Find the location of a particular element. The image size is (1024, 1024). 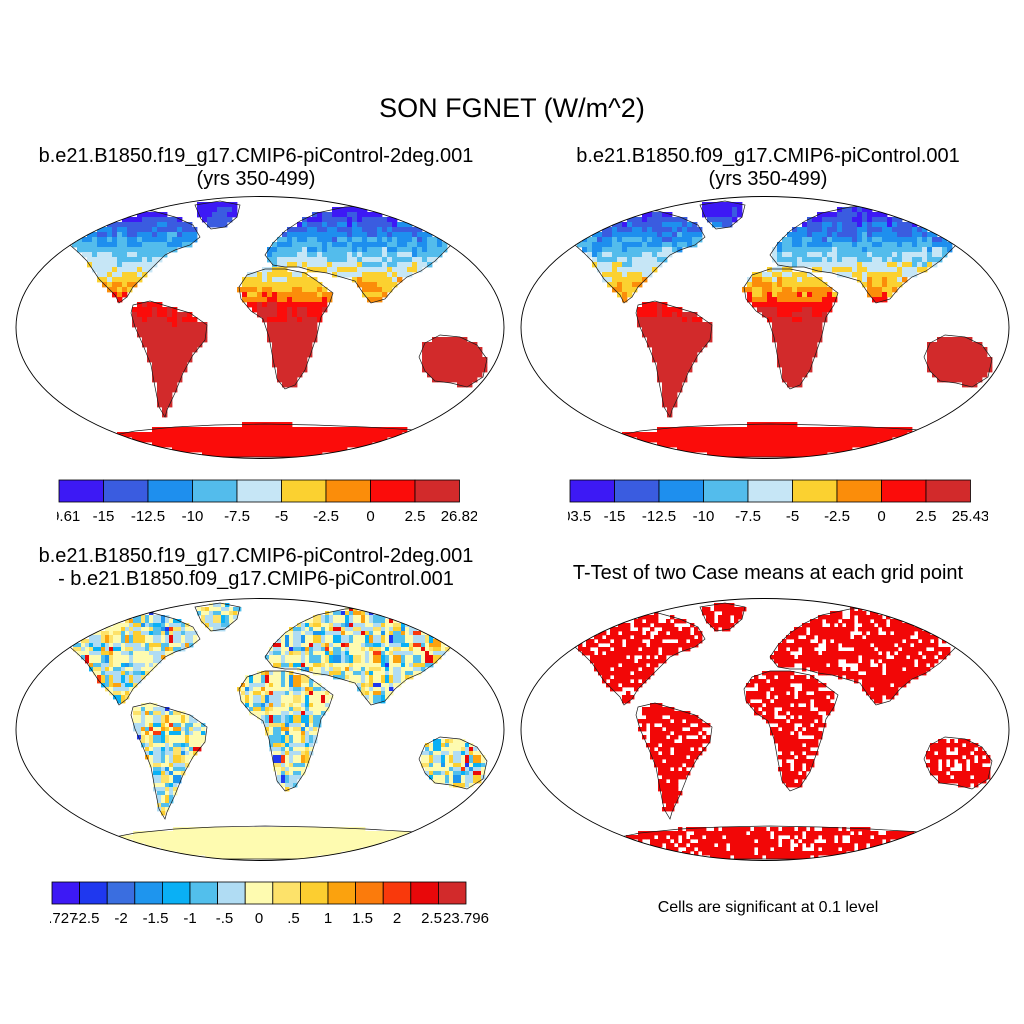

panel-case1-title-line2: (yrs 350-499) is located at coordinates (256, 179).